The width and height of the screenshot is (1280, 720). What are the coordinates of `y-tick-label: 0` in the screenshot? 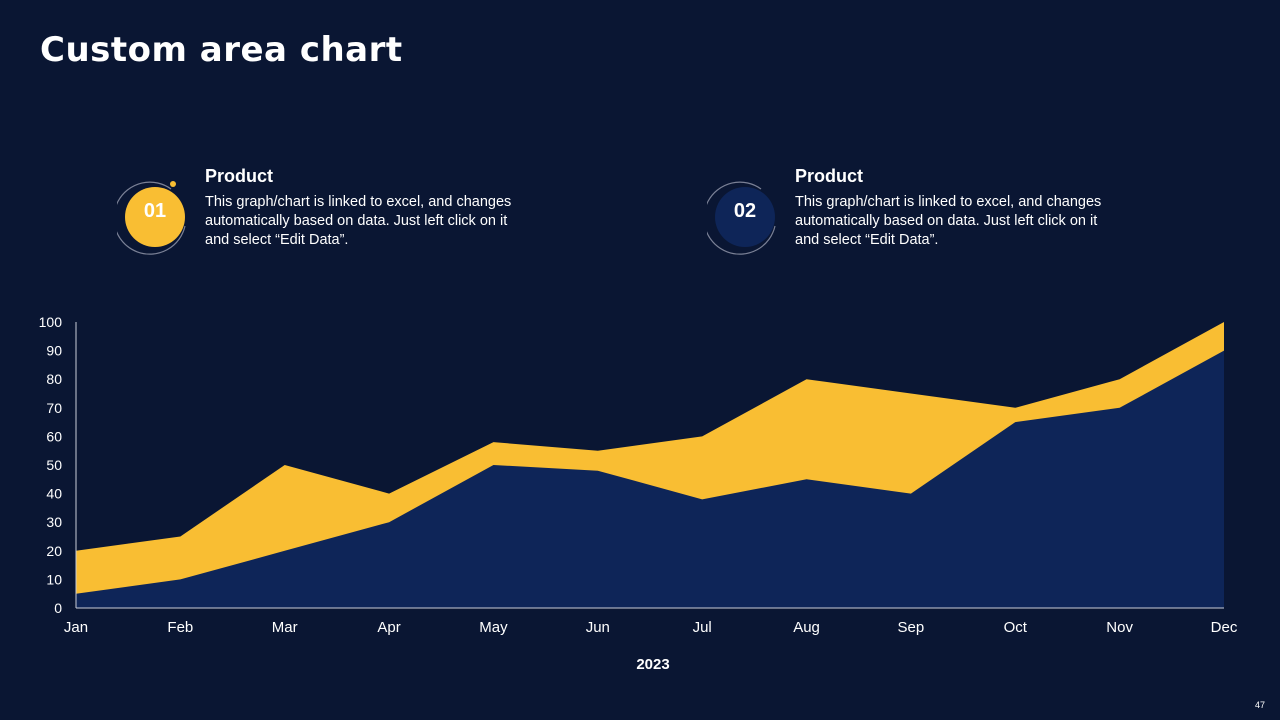 It's located at (58, 608).